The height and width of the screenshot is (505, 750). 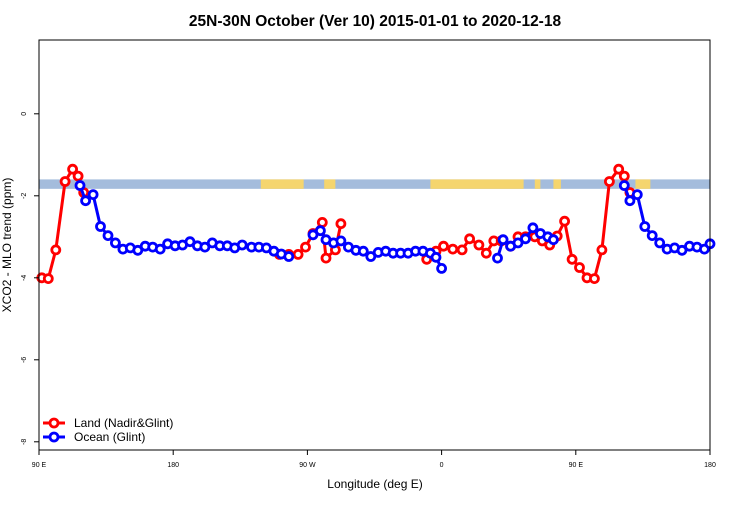 I want to click on land-ocean-band, so click(x=374, y=184).